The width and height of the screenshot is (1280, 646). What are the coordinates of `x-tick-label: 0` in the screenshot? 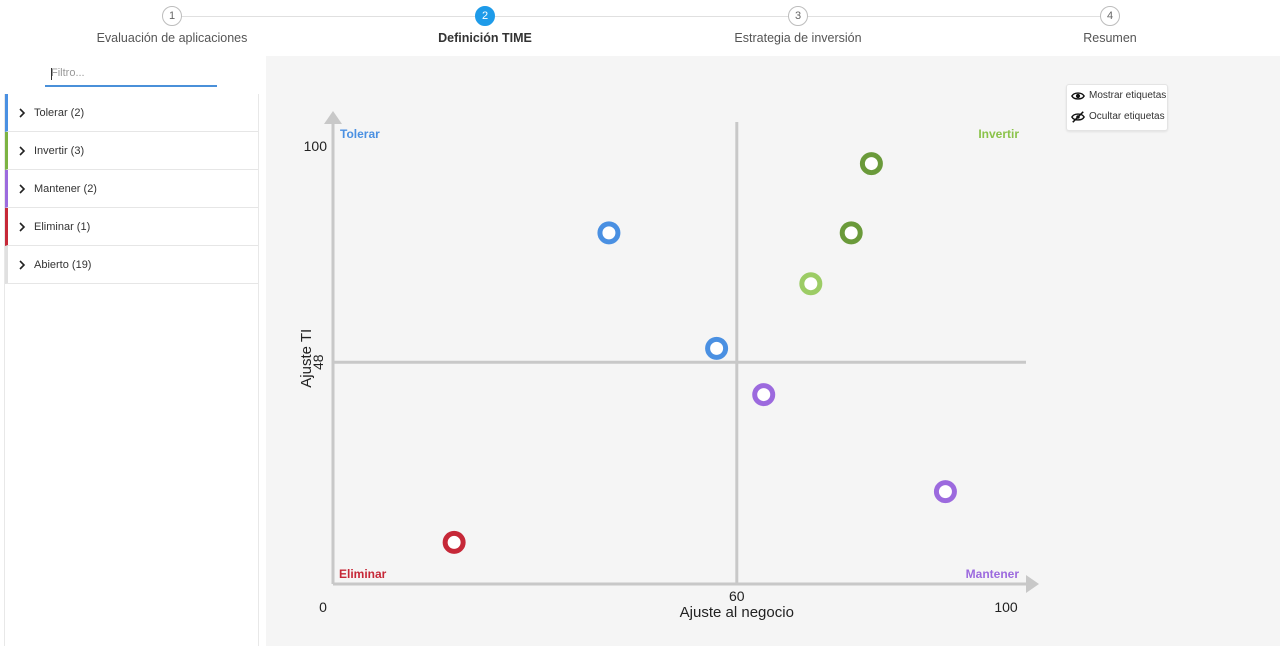 It's located at (323, 607).